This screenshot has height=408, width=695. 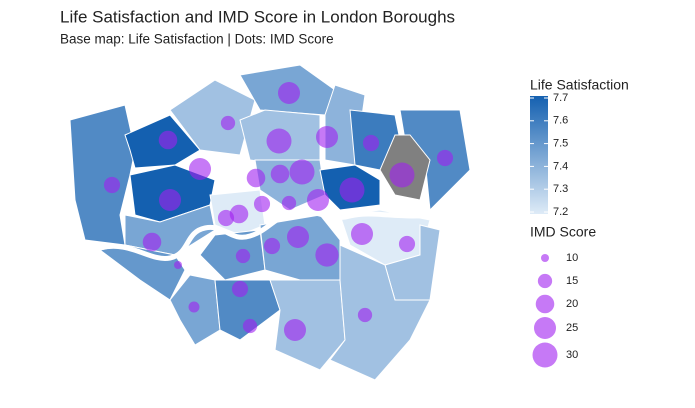 What do you see at coordinates (560, 121) in the screenshot?
I see `colorbar-label: 7.6` at bounding box center [560, 121].